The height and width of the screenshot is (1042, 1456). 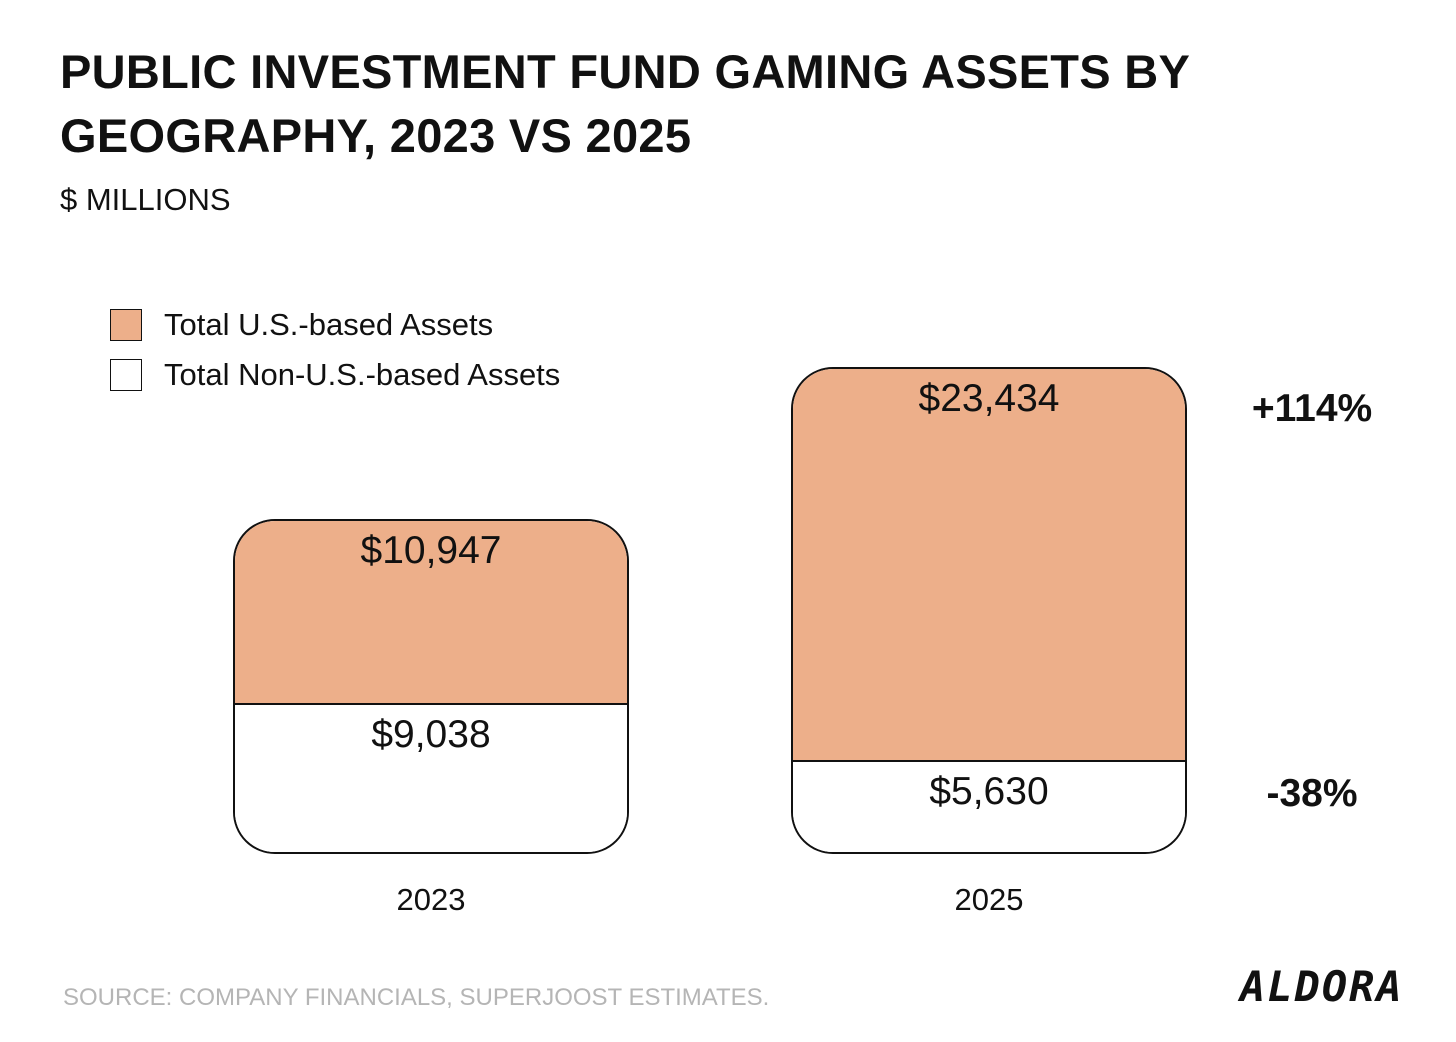 What do you see at coordinates (989, 565) in the screenshot?
I see `bar-segment-us-2025: $23,434` at bounding box center [989, 565].